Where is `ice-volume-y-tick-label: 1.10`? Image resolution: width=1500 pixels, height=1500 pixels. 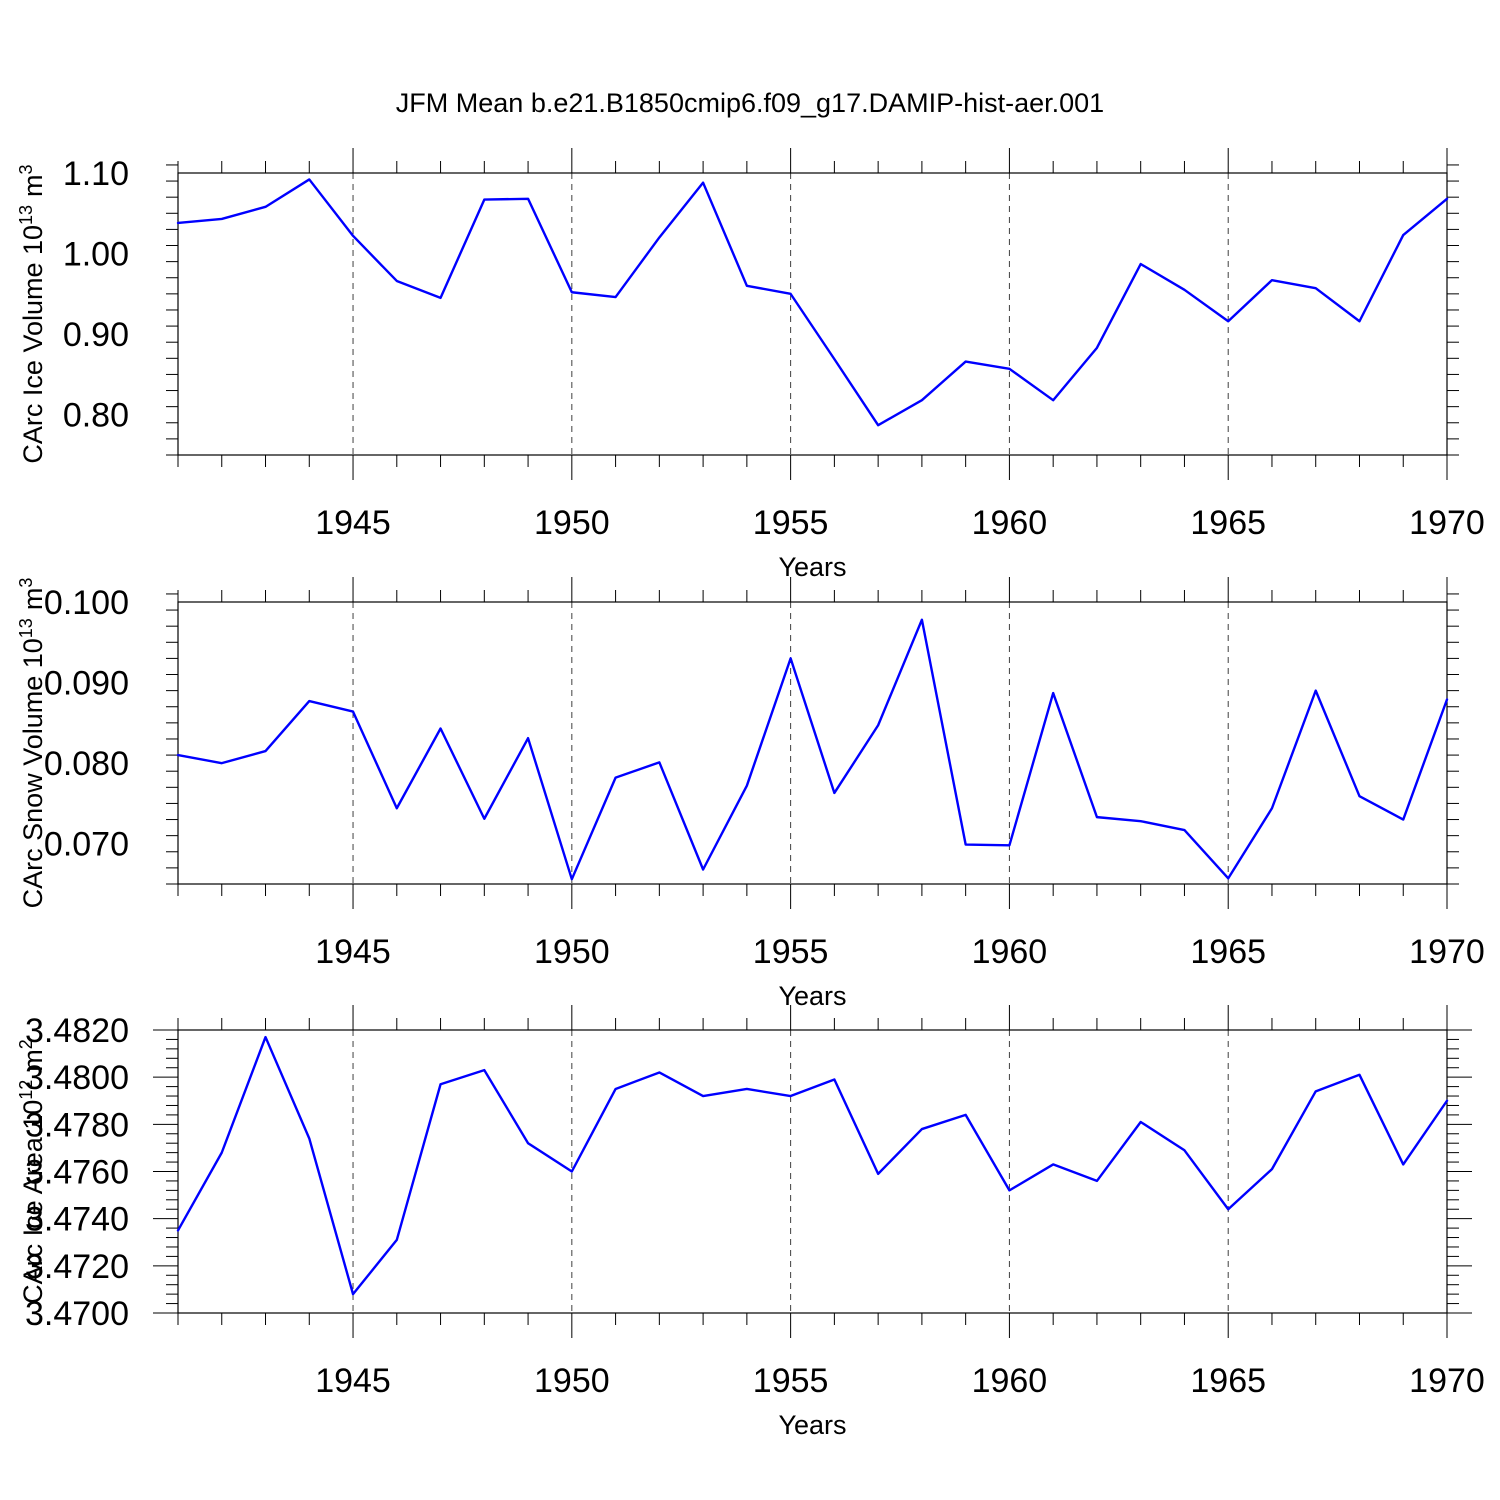 ice-volume-y-tick-label: 1.10 is located at coordinates (96, 174).